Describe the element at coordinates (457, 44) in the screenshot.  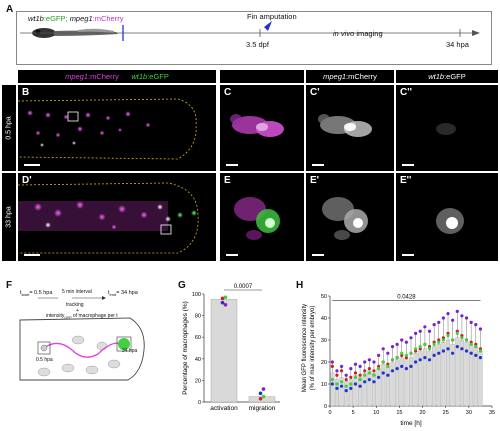
I see `end-time-label: 34 hpa` at that location.